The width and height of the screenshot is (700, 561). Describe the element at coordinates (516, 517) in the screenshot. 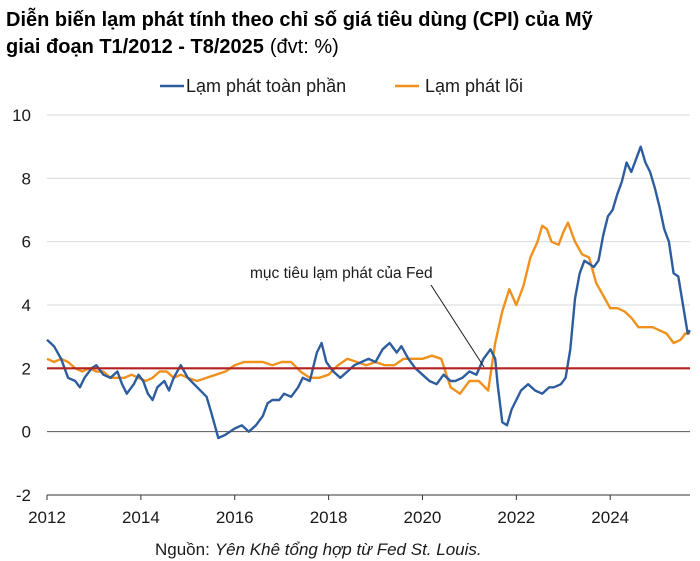

I see `x-tick-label: 2022` at that location.